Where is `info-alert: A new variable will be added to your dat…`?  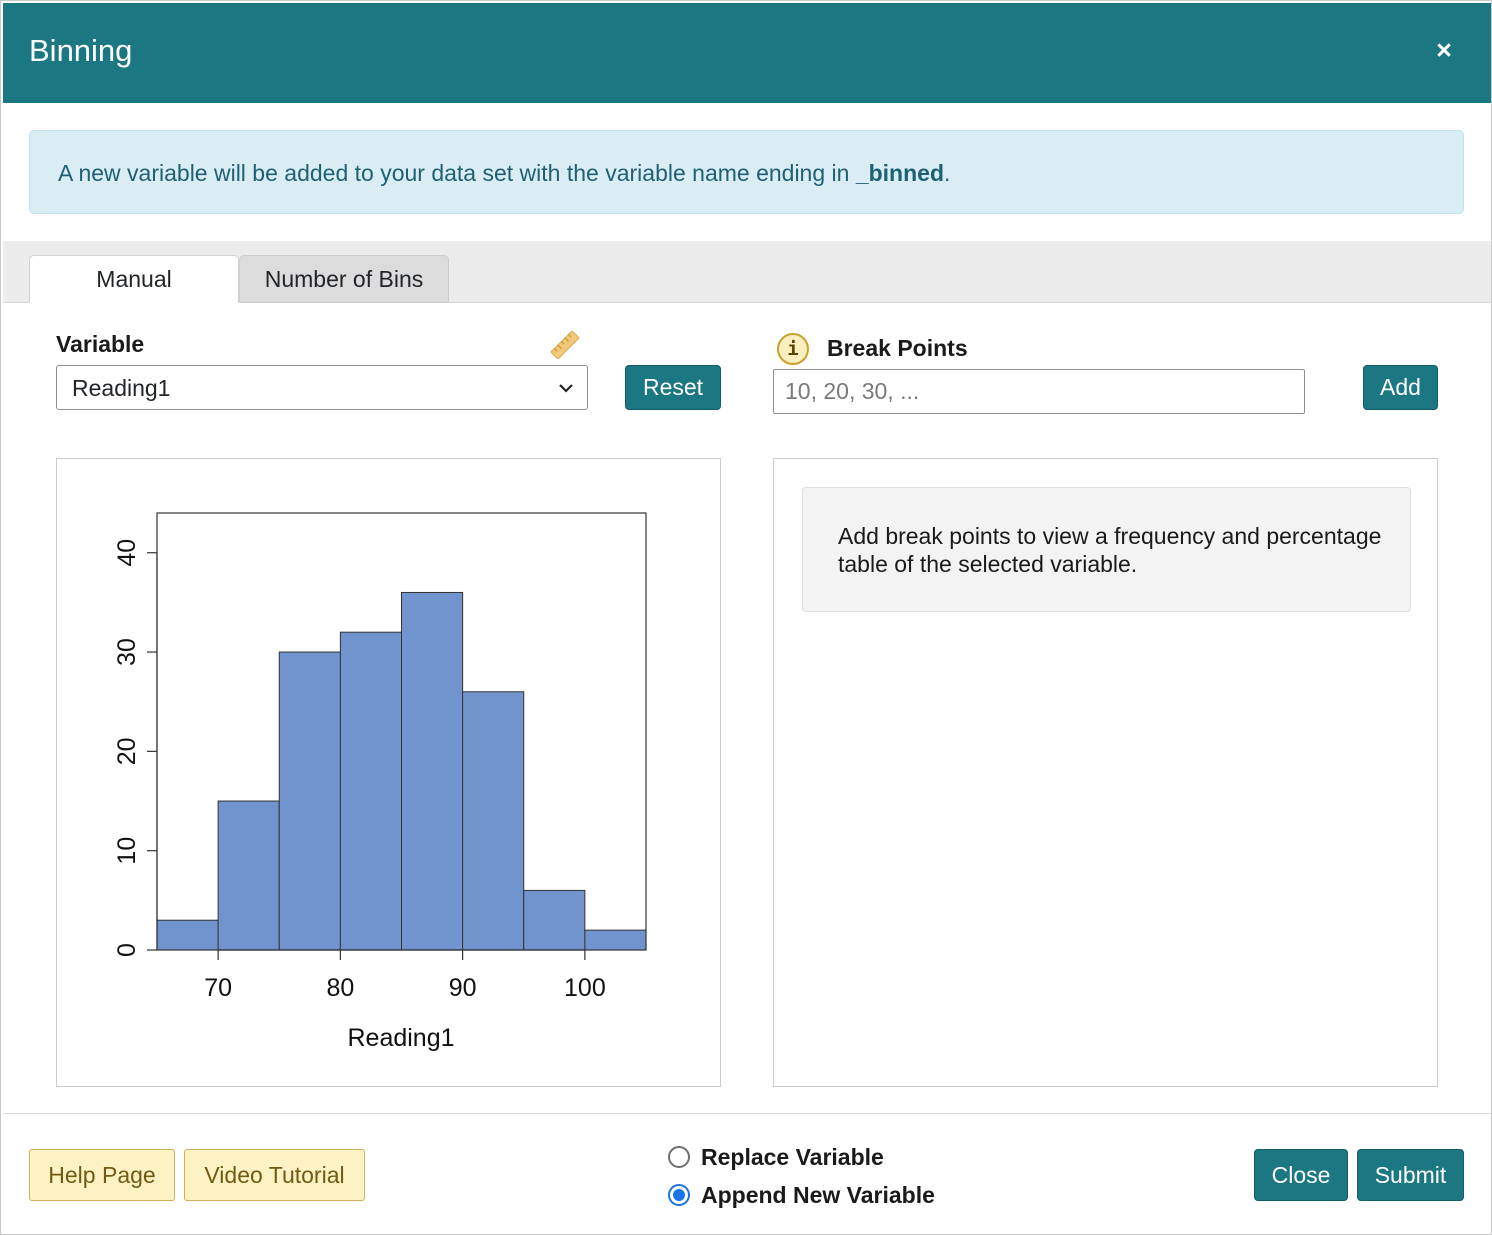 info-alert: A new variable will be added to your dat… is located at coordinates (746, 172).